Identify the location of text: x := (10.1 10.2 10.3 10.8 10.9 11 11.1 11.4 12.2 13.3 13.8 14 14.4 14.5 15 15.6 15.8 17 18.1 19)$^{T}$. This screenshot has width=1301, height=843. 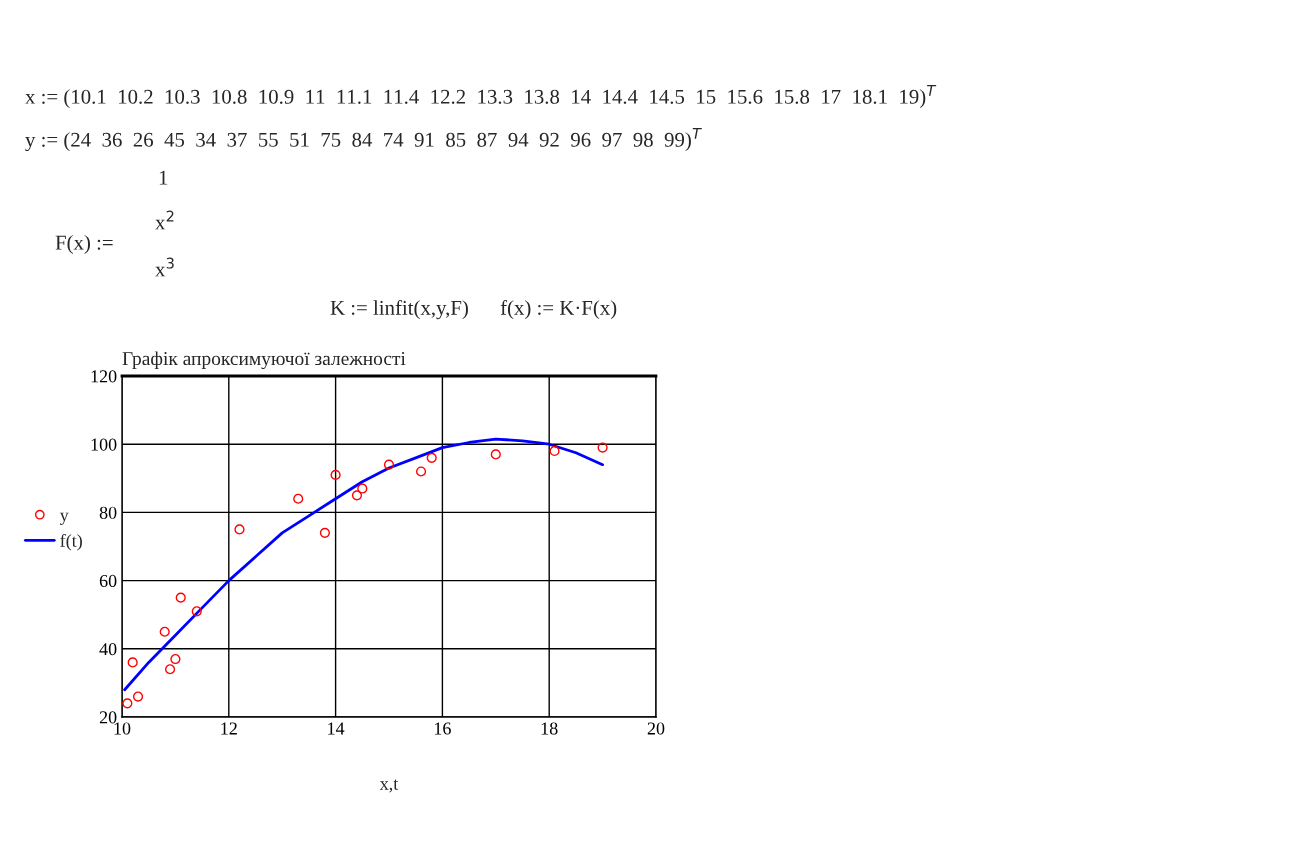
(481, 97).